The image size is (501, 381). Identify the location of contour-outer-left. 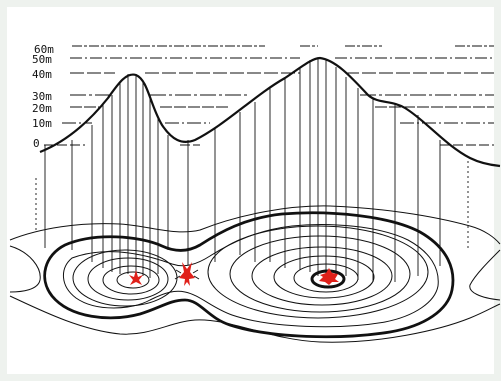
(25, 269).